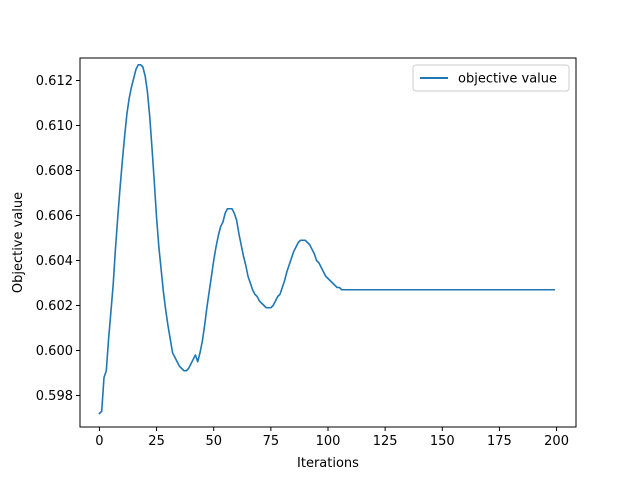 The image size is (640, 480). Describe the element at coordinates (54, 396) in the screenshot. I see `y-tick-label: 0.598` at that location.